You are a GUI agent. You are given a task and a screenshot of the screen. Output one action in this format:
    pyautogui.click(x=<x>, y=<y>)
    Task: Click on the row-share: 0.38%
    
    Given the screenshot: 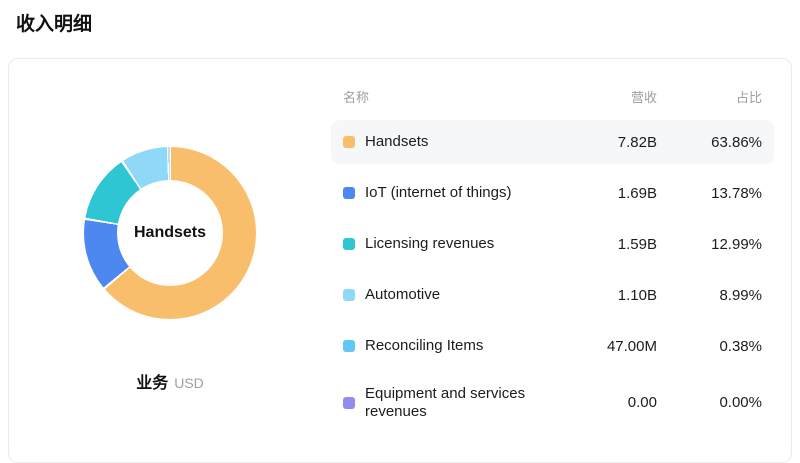 What is the action you would take?
    pyautogui.click(x=740, y=346)
    